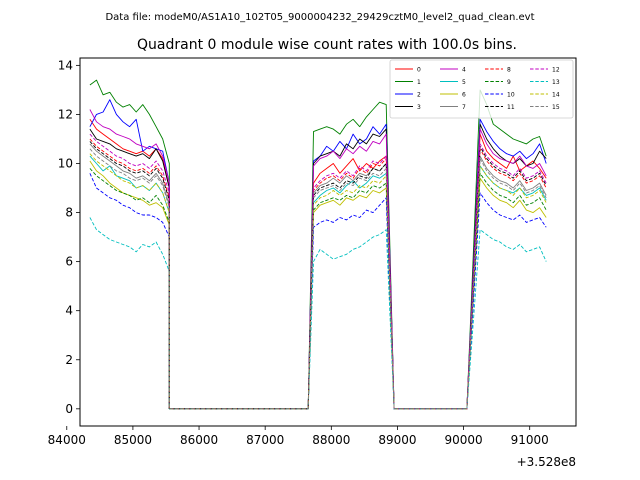 The width and height of the screenshot is (640, 480). What do you see at coordinates (298, 436) in the screenshot?
I see `x-axis: 84000 85000 86000 87000 88000 89000 90000 91000` at bounding box center [298, 436].